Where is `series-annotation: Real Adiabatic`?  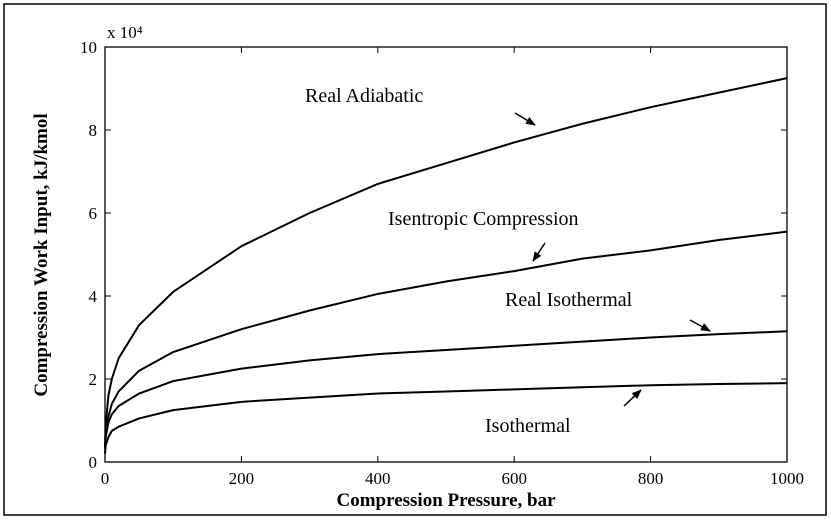
series-annotation: Real Adiabatic is located at coordinates (364, 96).